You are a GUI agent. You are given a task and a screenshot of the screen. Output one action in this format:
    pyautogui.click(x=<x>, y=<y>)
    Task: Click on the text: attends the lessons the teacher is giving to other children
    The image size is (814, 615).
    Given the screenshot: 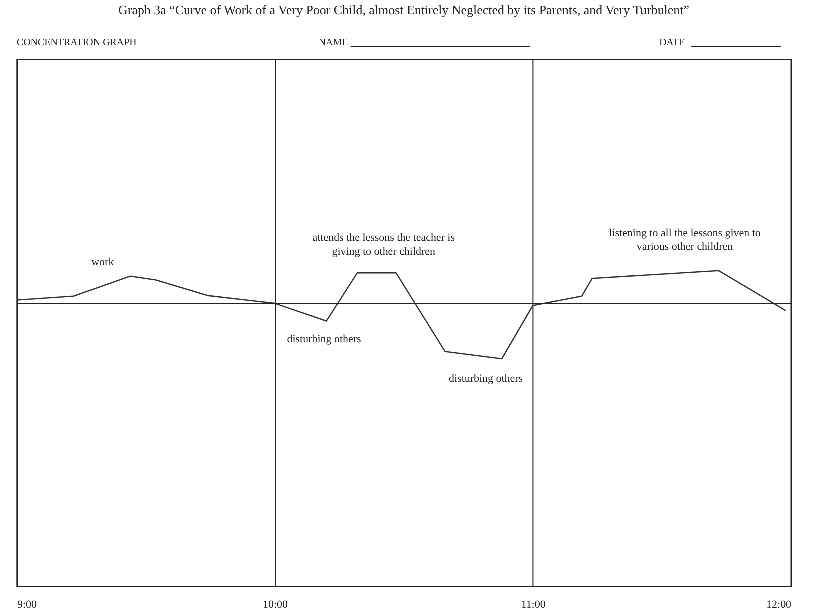 What is the action you would take?
    pyautogui.click(x=384, y=245)
    